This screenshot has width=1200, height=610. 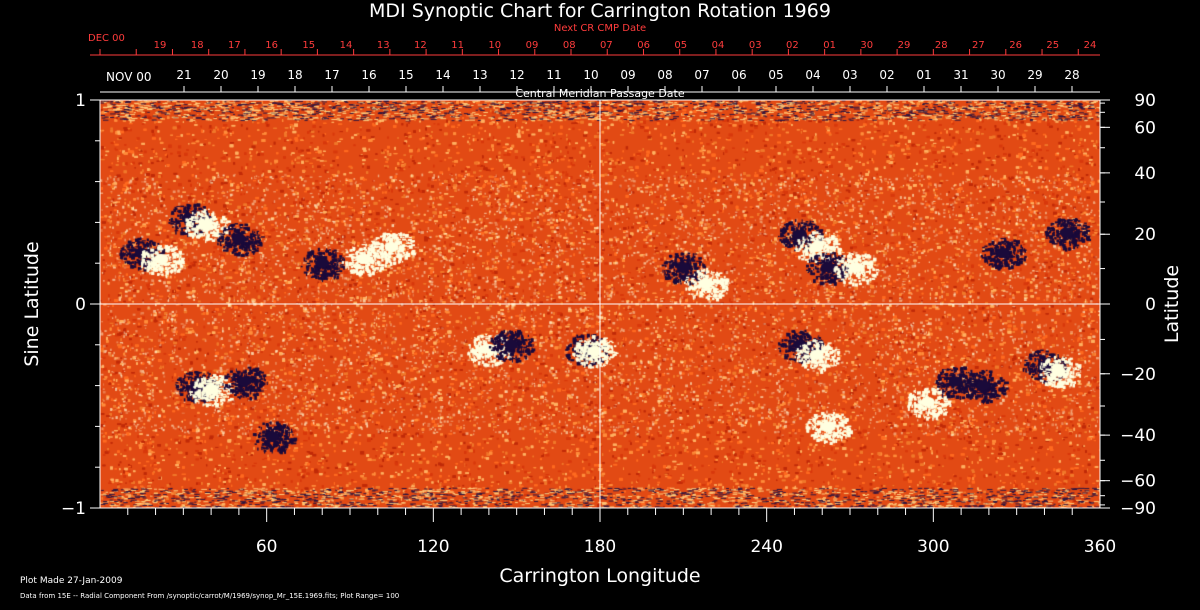 What do you see at coordinates (346, 45) in the screenshot?
I see `red-date-label: 14` at bounding box center [346, 45].